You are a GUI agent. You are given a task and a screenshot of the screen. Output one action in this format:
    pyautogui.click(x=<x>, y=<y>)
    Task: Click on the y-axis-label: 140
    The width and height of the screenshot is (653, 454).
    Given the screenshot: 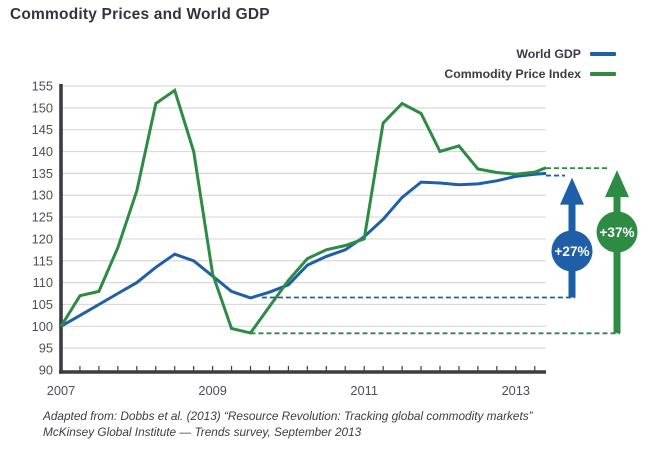 What is the action you would take?
    pyautogui.click(x=42, y=151)
    